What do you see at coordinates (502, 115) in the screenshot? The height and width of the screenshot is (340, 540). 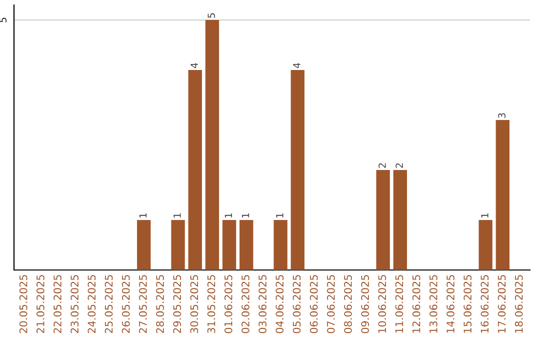 I see `data-label: 3` at bounding box center [502, 115].